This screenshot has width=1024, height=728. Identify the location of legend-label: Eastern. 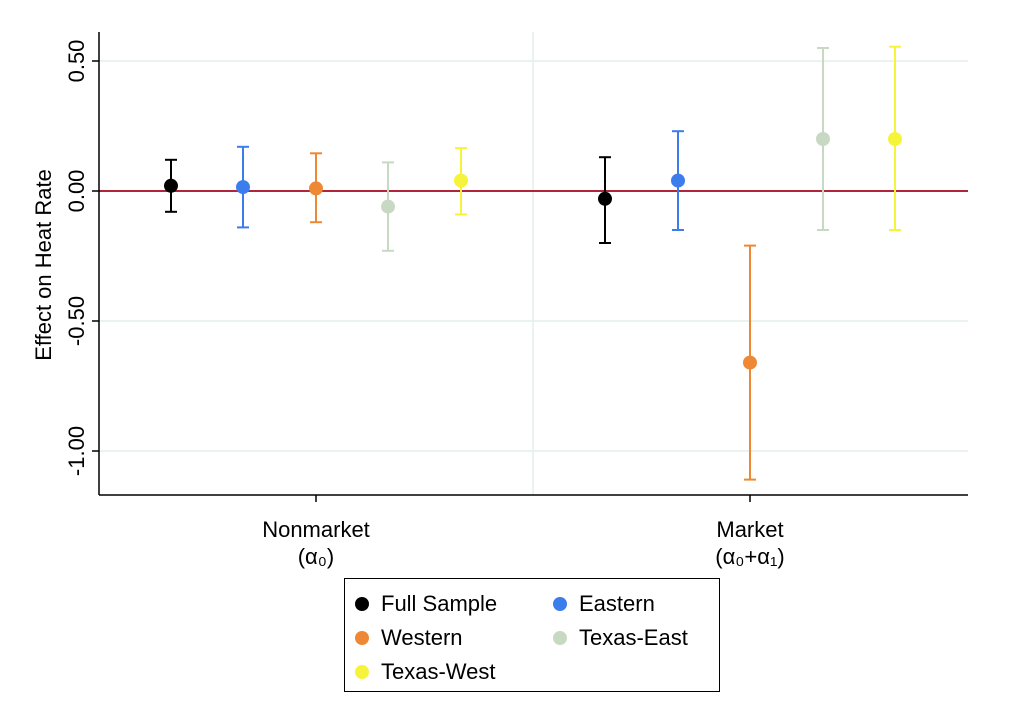
(617, 603).